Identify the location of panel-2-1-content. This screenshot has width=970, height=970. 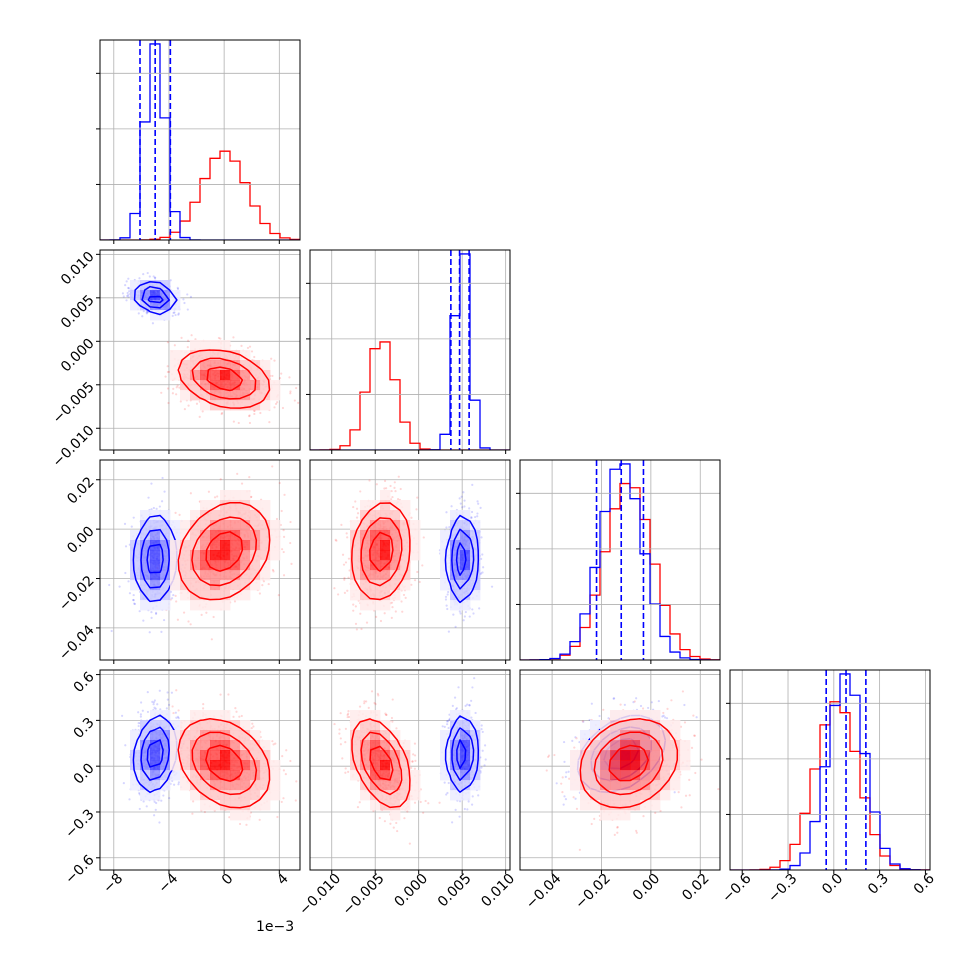
(413, 554).